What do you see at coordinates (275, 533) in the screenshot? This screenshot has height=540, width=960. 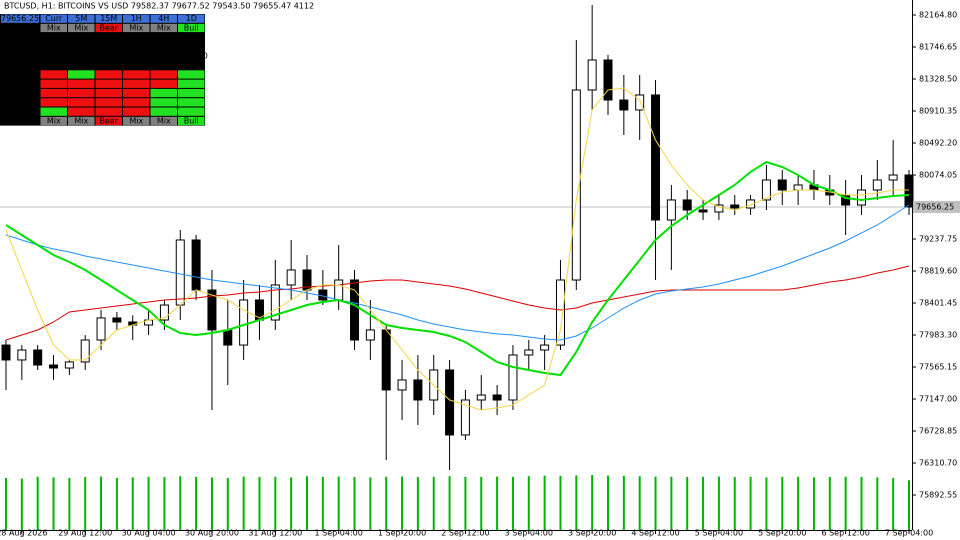 I see `x-tick-label: 31 Aug 12:00` at bounding box center [275, 533].